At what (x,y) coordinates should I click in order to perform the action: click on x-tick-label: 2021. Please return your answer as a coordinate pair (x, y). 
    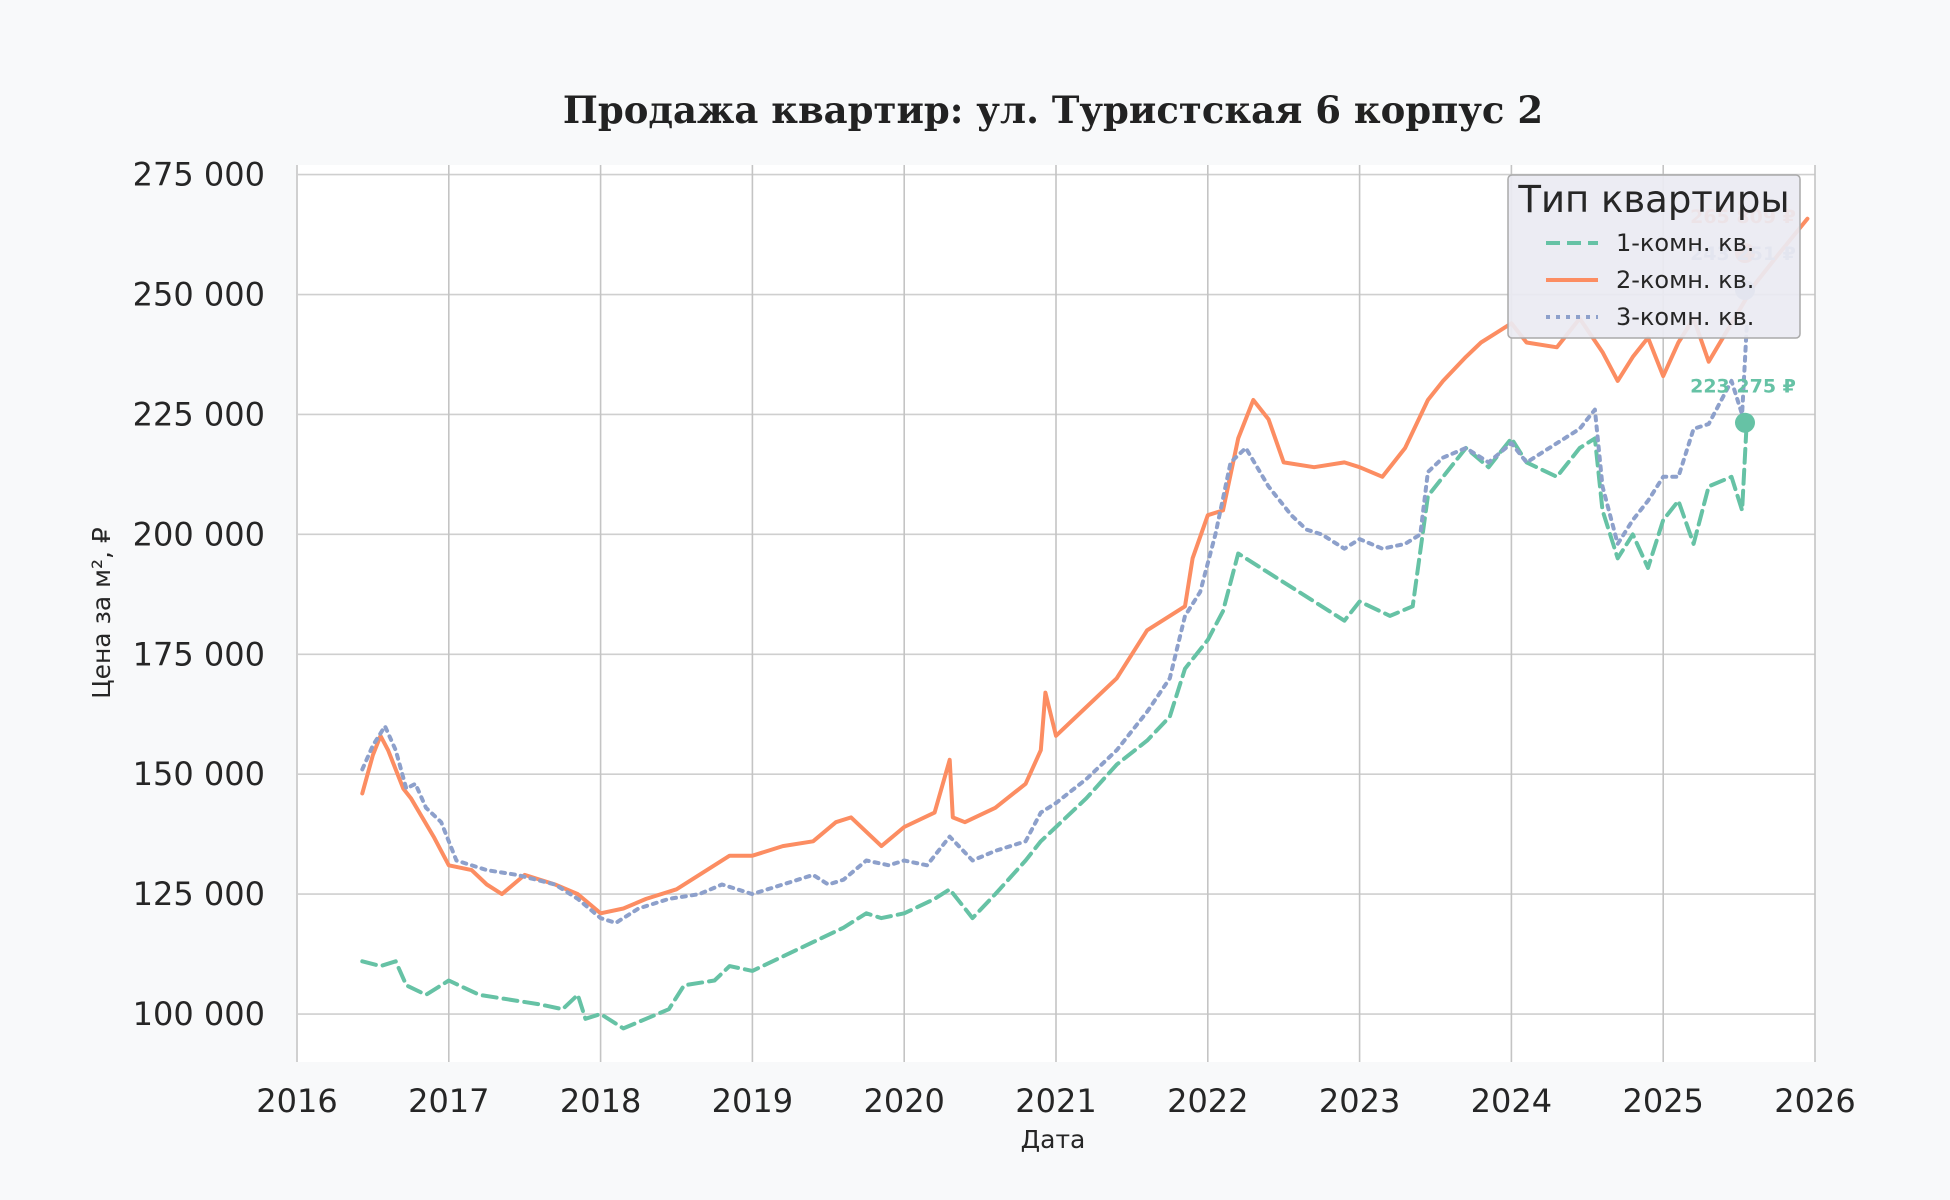
    Looking at the image, I should click on (1055, 1101).